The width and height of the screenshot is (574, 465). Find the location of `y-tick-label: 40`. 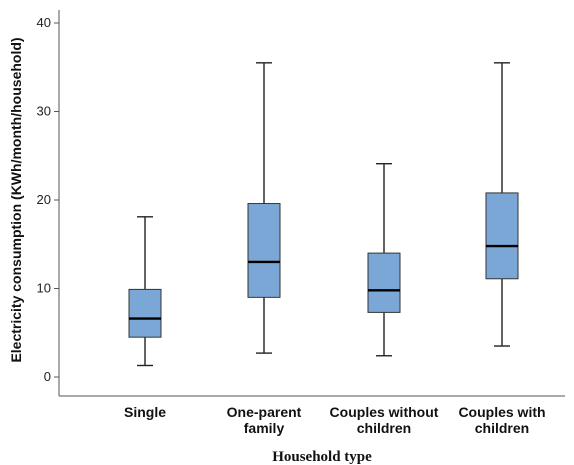

y-tick-label: 40 is located at coordinates (44, 22).